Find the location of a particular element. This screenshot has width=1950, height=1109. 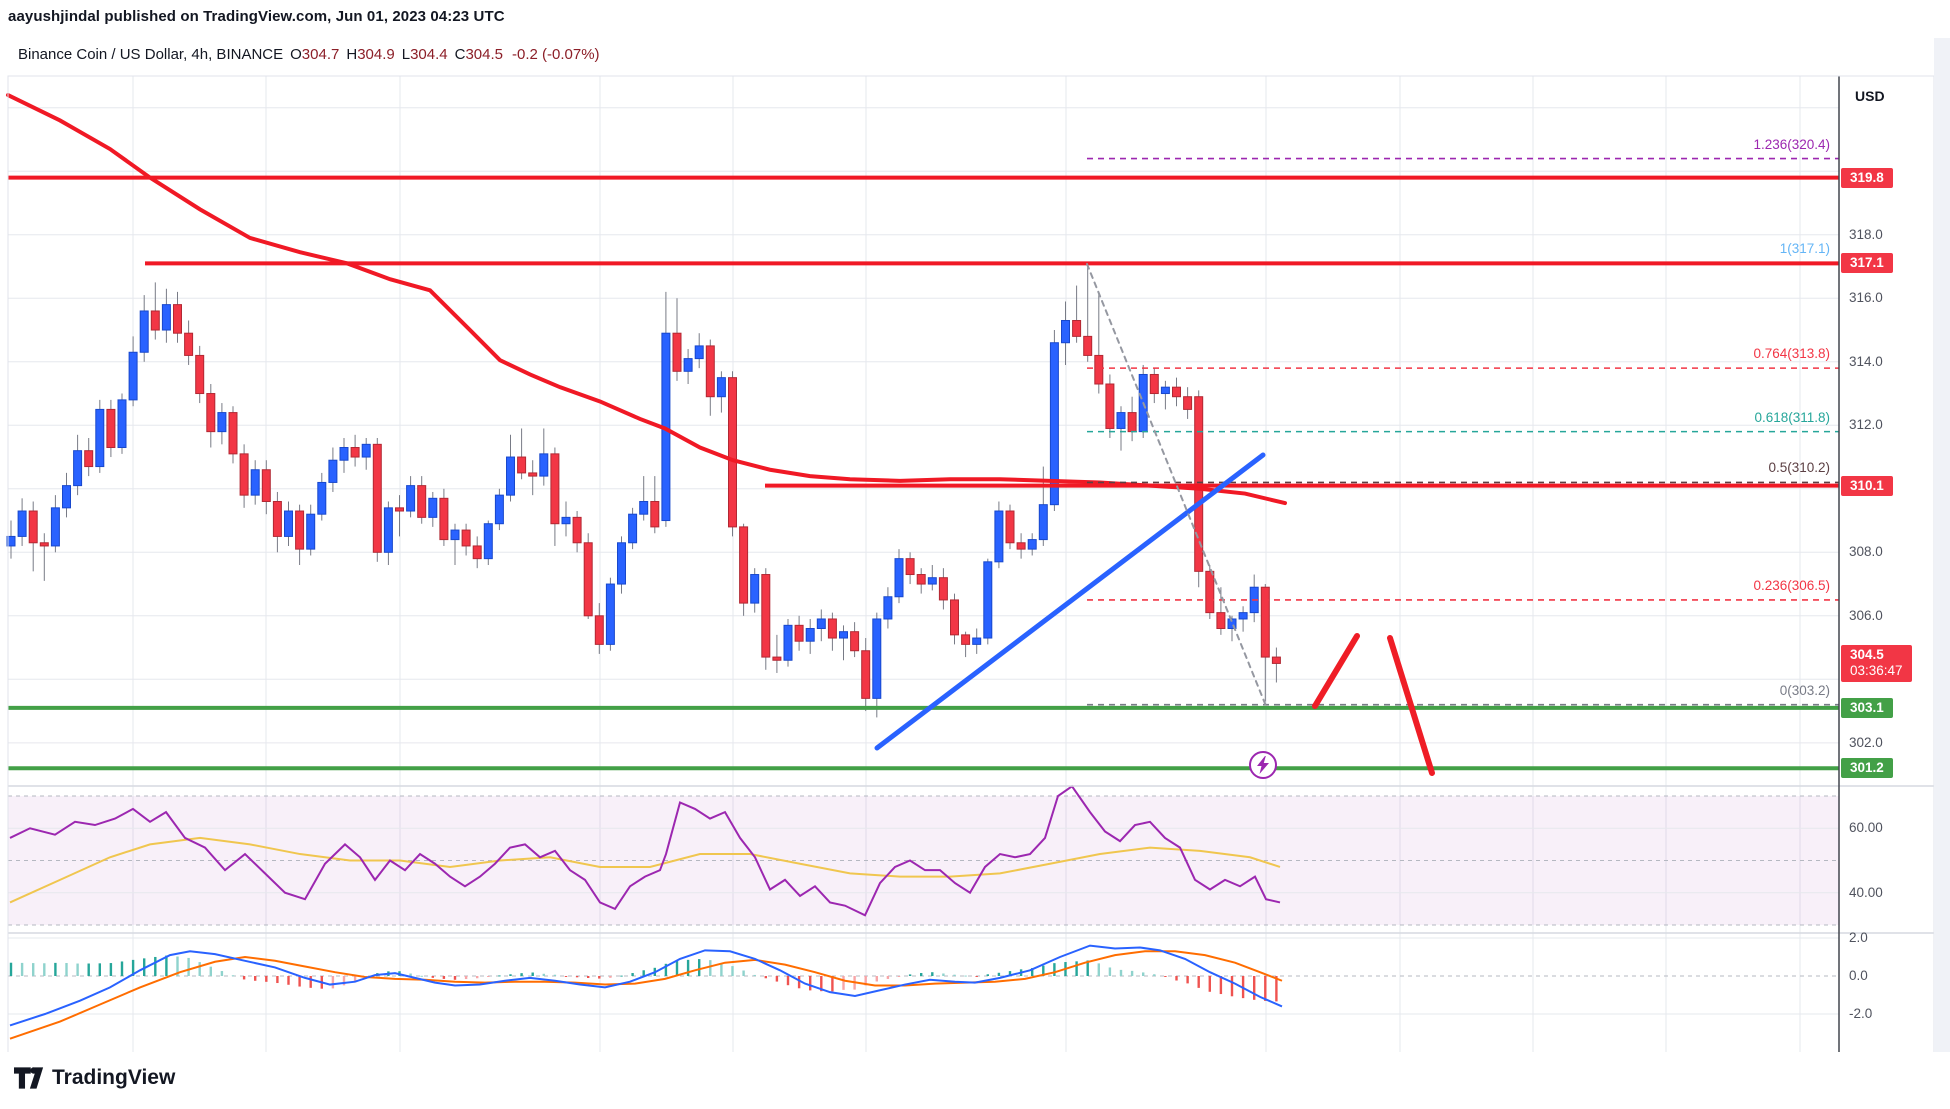

rsi-tick-label: 60.00 is located at coordinates (1866, 828).